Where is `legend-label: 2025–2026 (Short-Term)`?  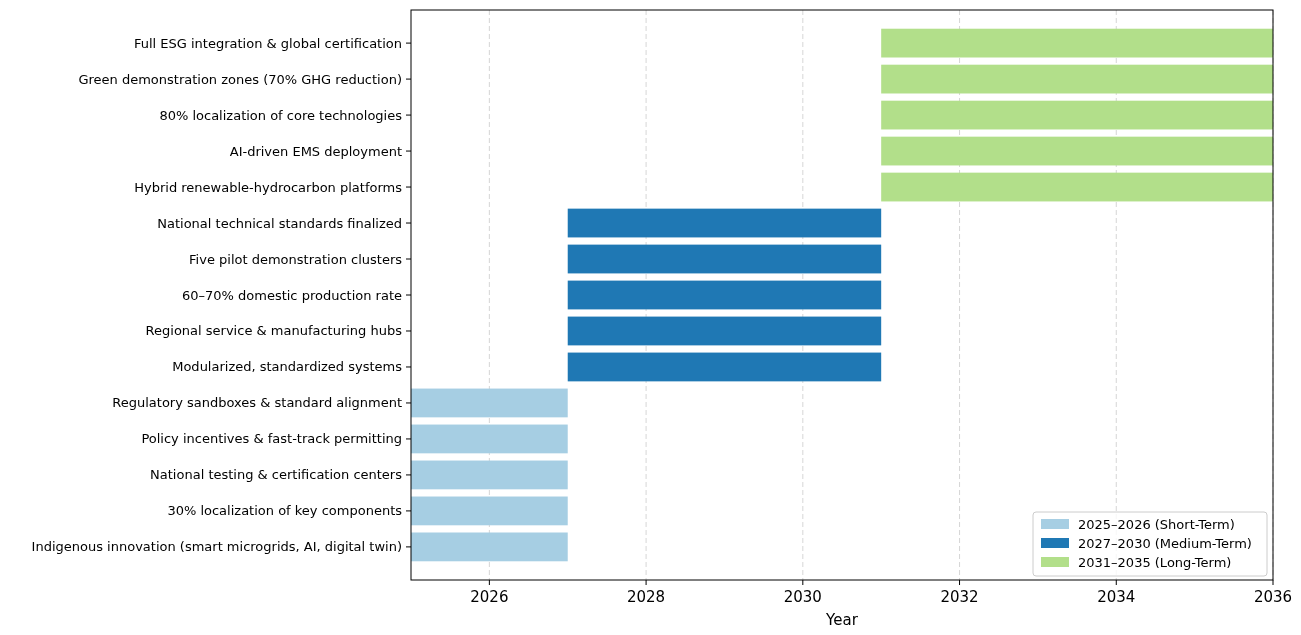
legend-label: 2025–2026 (Short-Term) is located at coordinates (1156, 524).